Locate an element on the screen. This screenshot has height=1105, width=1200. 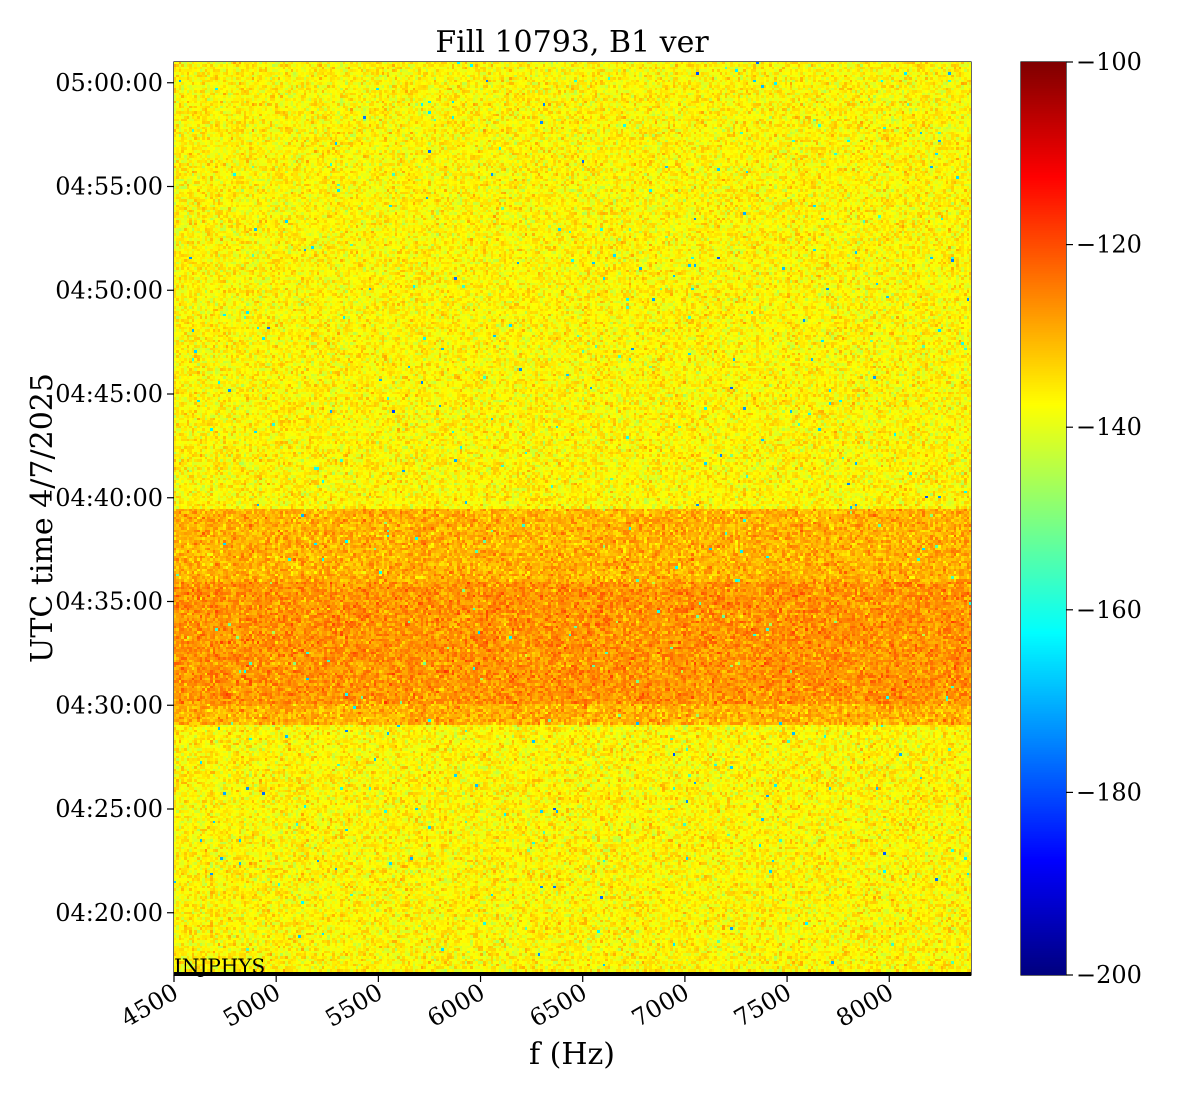
x-tick-label: 6000 is located at coordinates (456, 1005).